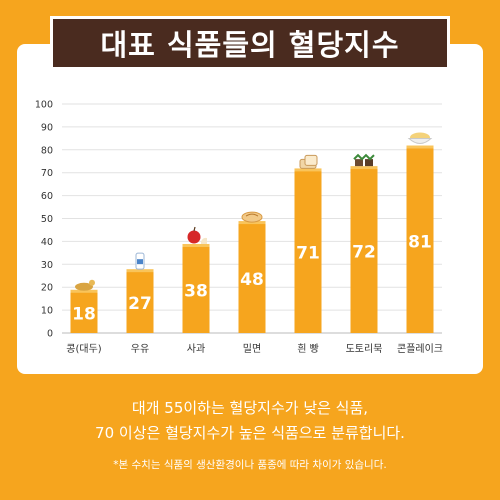 The width and height of the screenshot is (500, 500). Describe the element at coordinates (47, 127) in the screenshot. I see `y-tick-label: 90` at that location.